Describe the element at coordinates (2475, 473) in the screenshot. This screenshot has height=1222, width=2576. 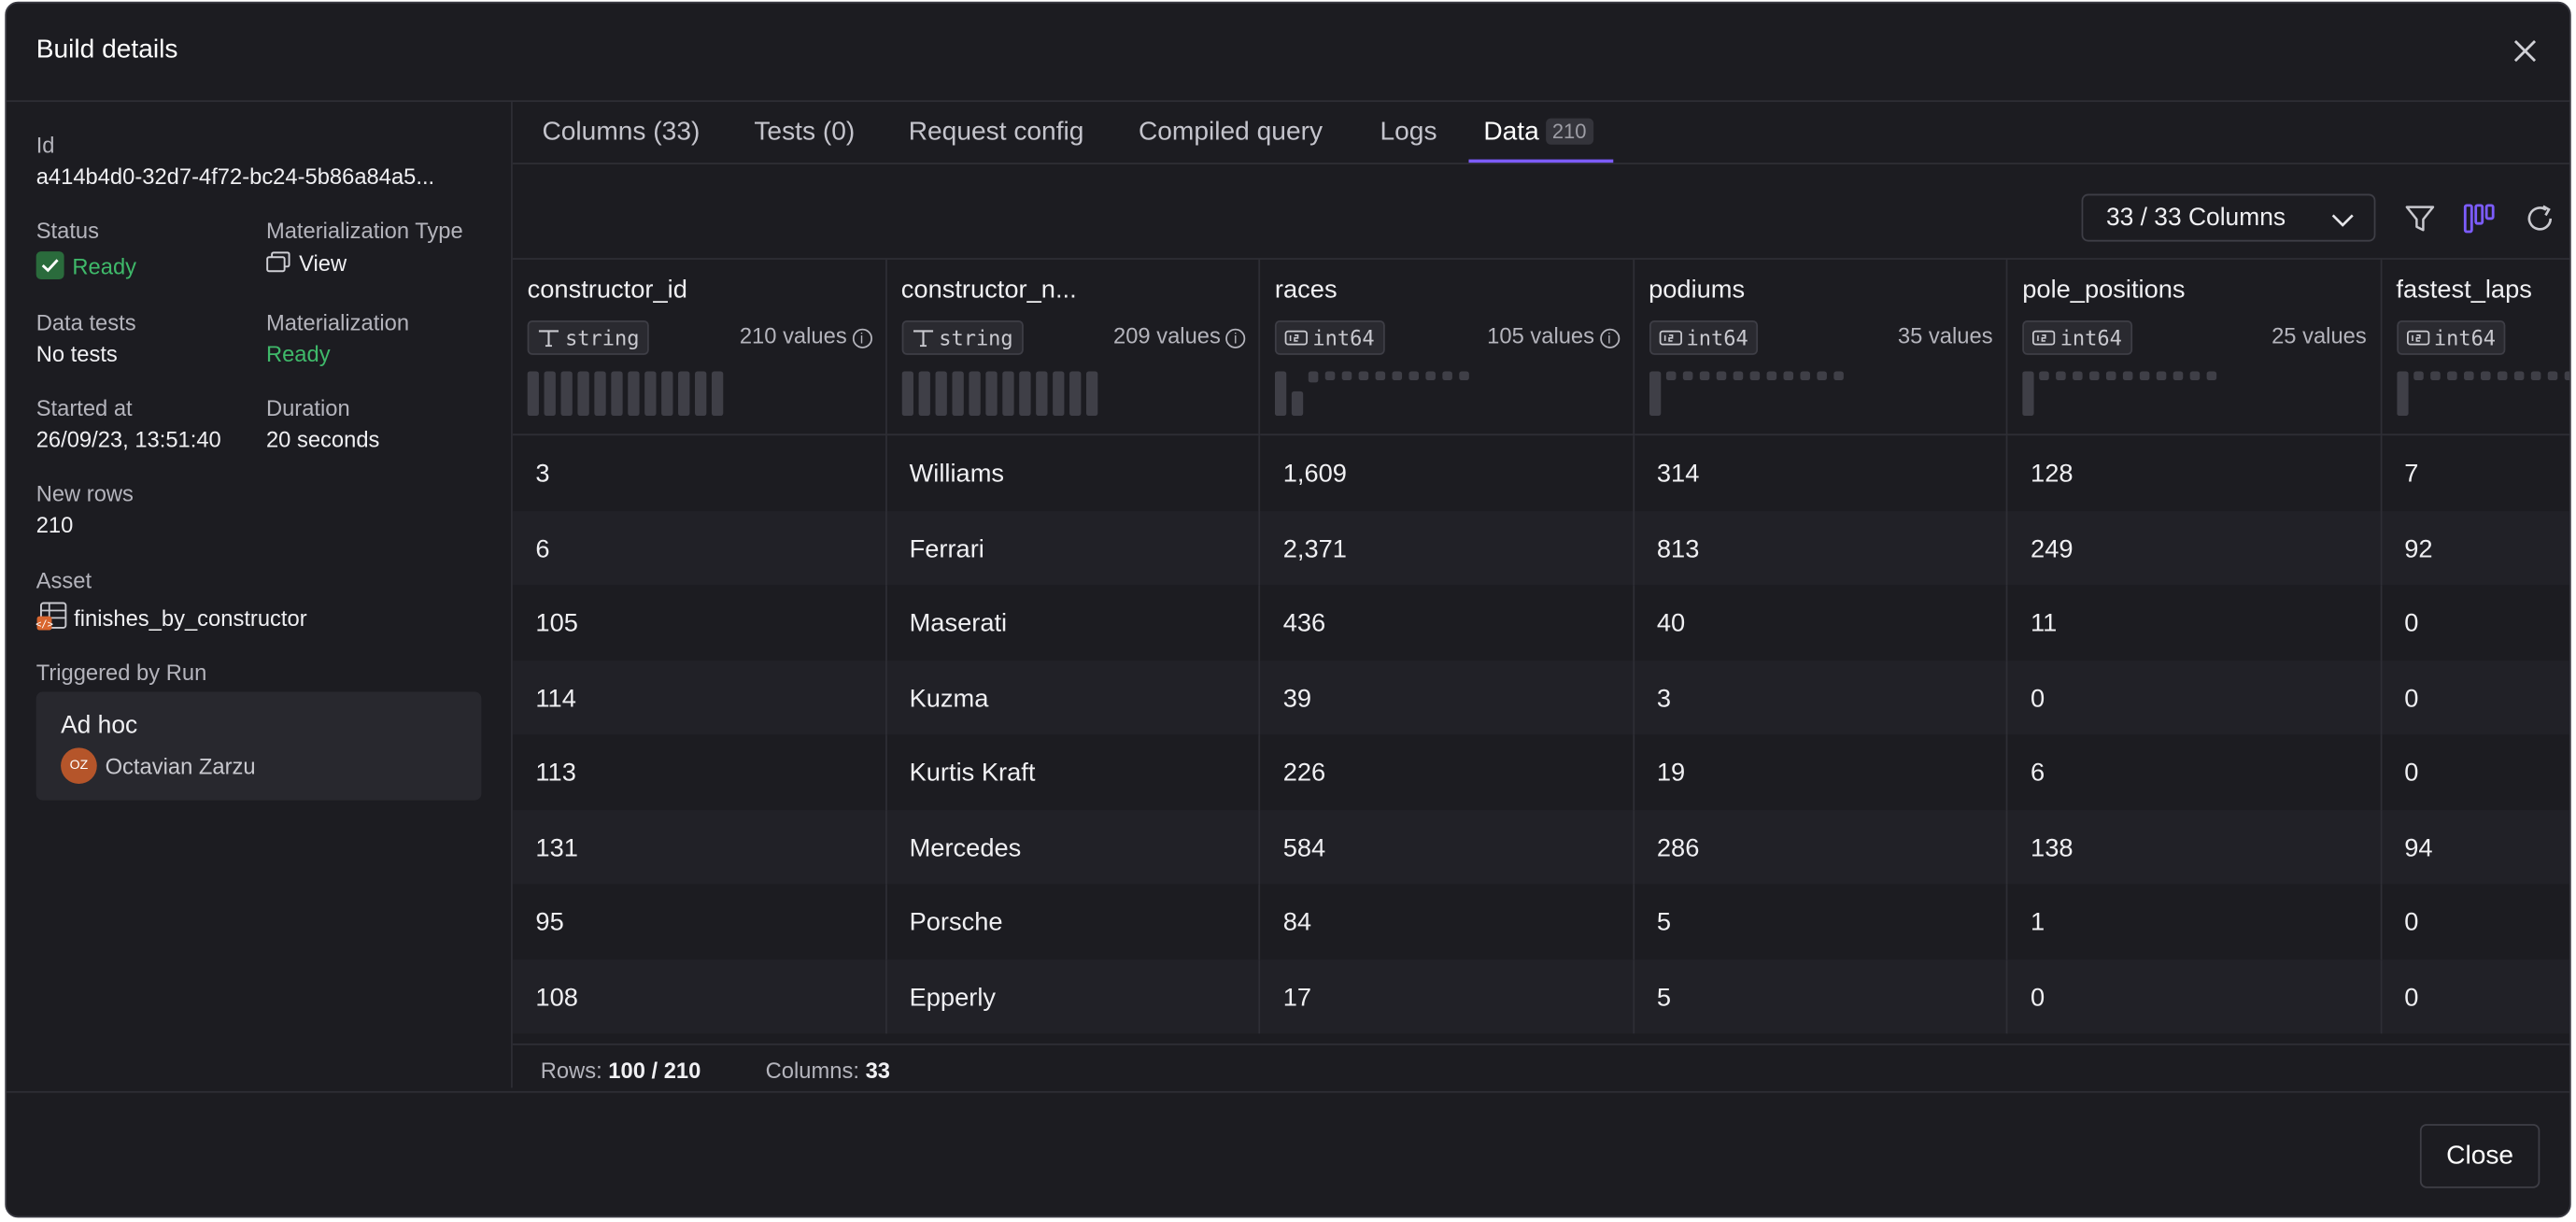
I see `table-cell: 7` at that location.